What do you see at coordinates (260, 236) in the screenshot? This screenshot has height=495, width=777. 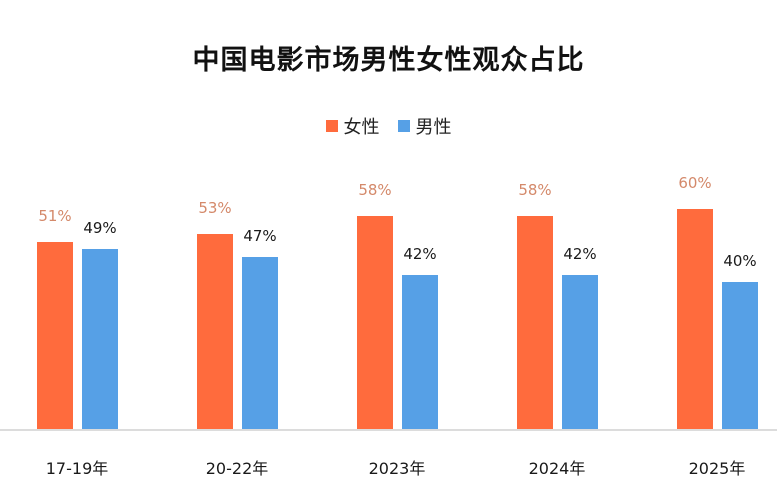 I see `data-label-male: 47%` at bounding box center [260, 236].